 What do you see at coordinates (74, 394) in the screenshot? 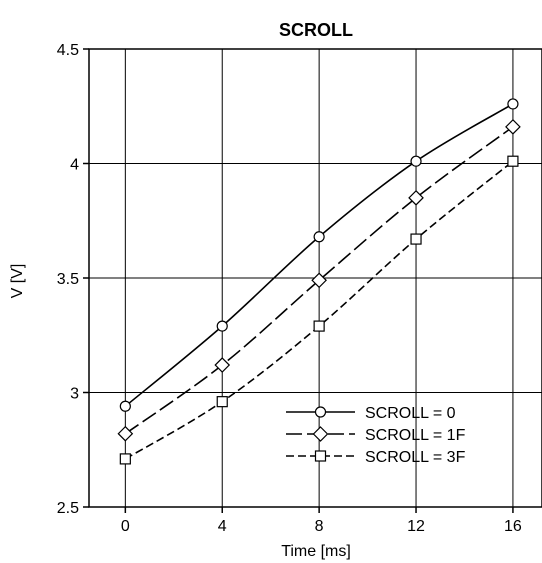
I see `y-tick-label: 3` at bounding box center [74, 394].